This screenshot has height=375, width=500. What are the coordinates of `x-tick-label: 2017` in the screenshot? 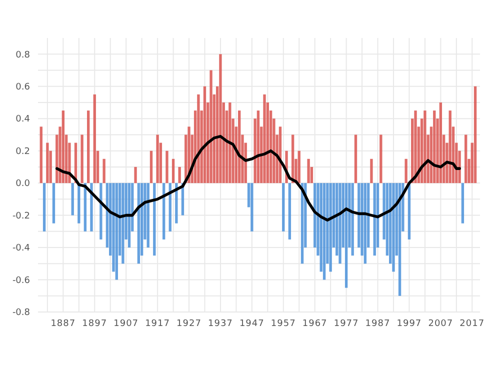 It's located at (472, 324).